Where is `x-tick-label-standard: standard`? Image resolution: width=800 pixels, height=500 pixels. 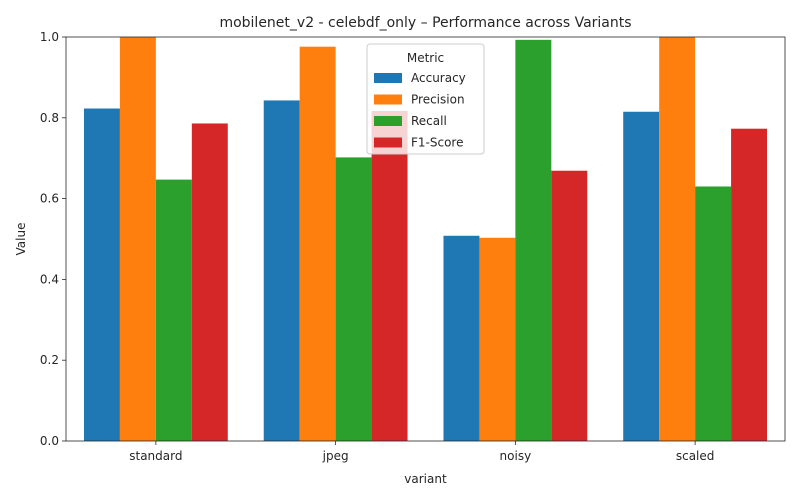
x-tick-label-standard: standard is located at coordinates (155, 456).